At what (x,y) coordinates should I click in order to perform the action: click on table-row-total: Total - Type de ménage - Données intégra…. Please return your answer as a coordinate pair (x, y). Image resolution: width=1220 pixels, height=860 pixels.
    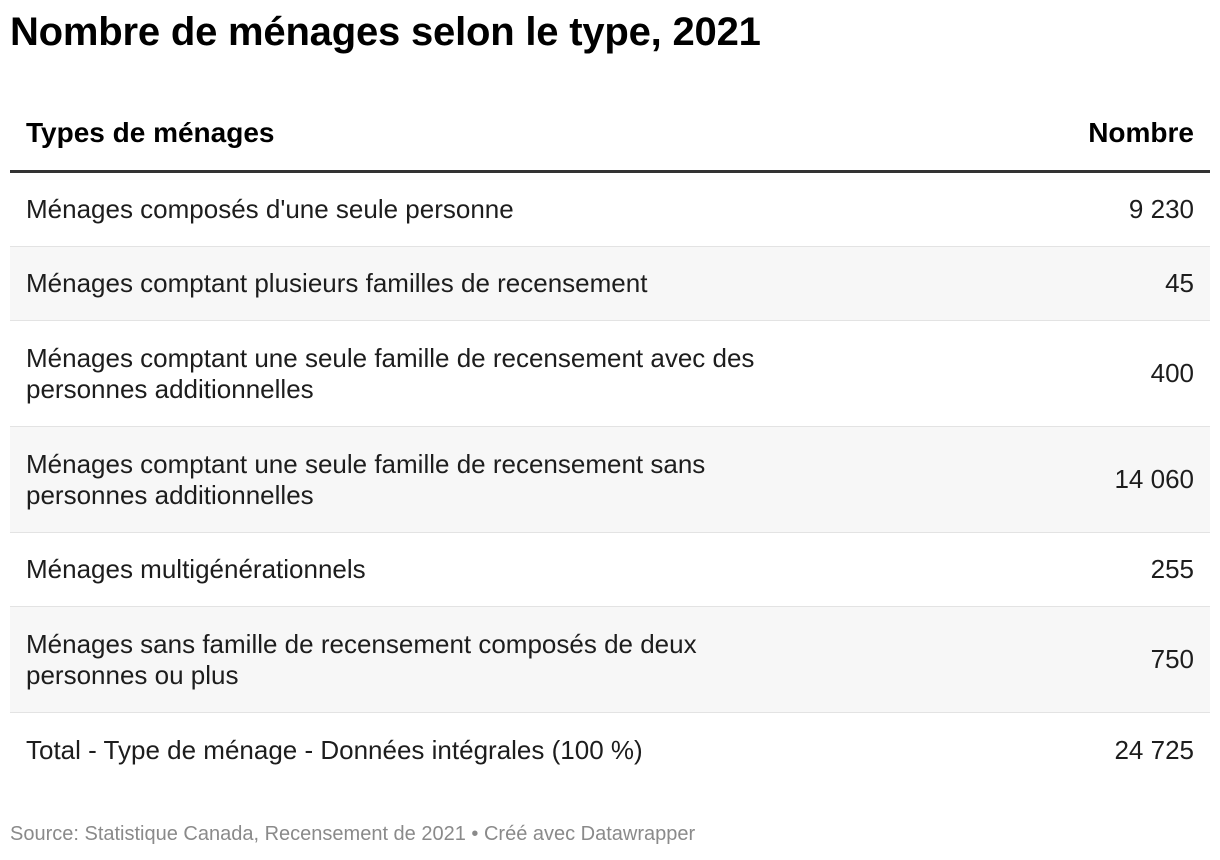
    Looking at the image, I should click on (610, 751).